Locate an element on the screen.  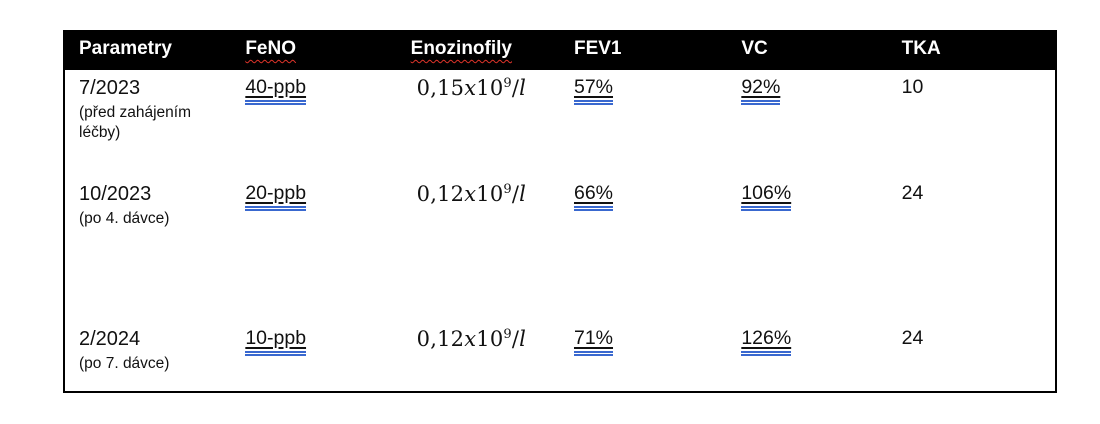
eosinophil-value: 0,15x109/l is located at coordinates (471, 88).